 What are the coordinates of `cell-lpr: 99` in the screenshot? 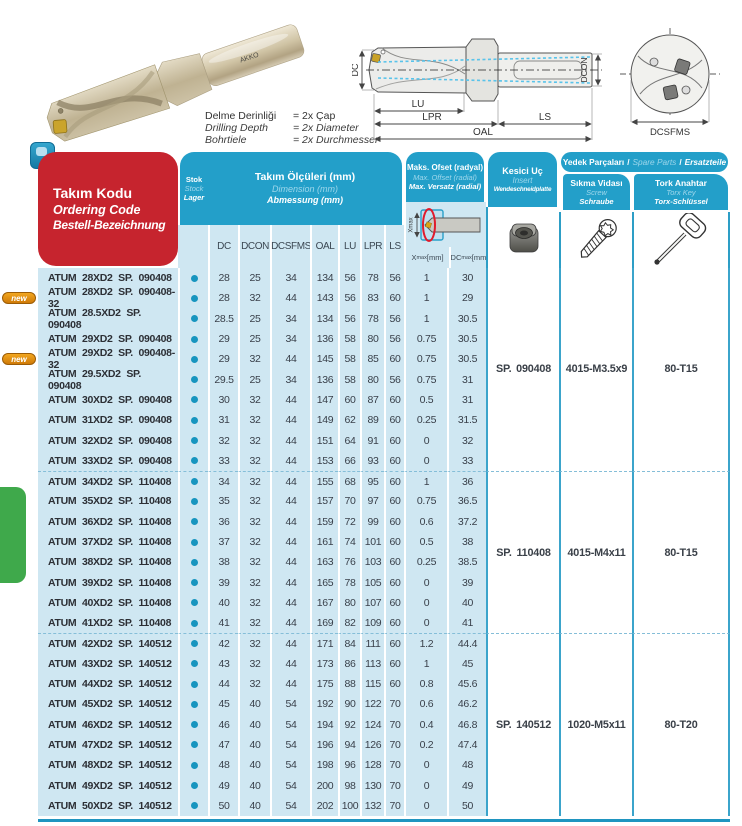 It's located at (372, 521).